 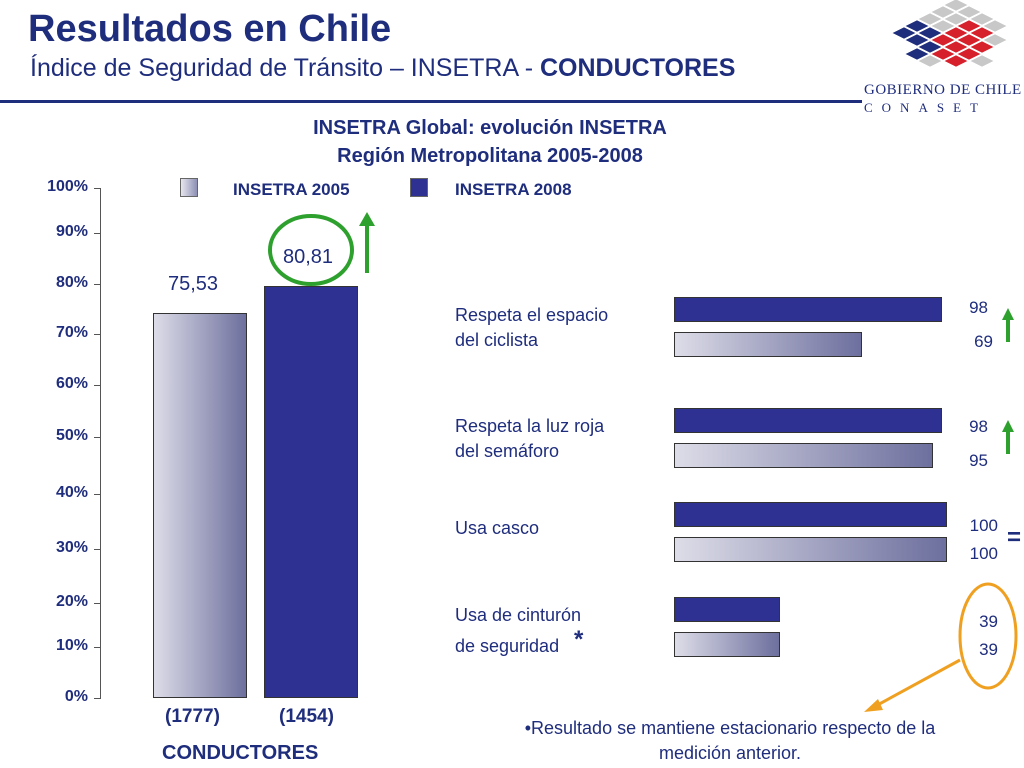 What do you see at coordinates (978, 460) in the screenshot?
I see `item-value-label: 95` at bounding box center [978, 460].